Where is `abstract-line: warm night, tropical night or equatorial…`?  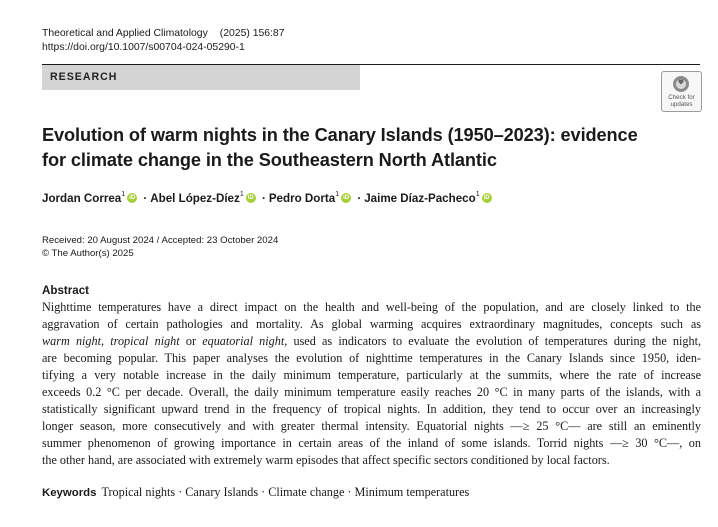
abstract-line: warm night, tropical night or equatorial… is located at coordinates (372, 341).